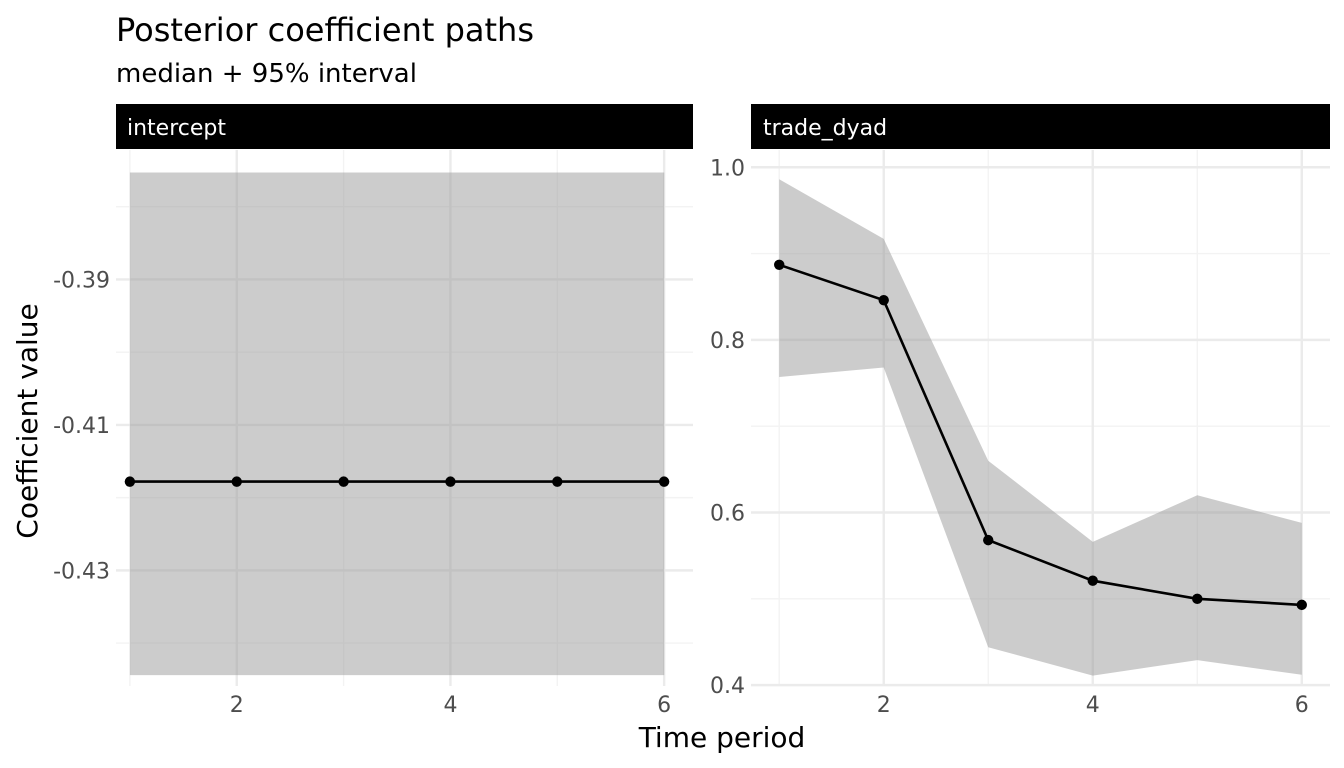 This screenshot has height=768, width=1344. I want to click on strip-label: trade_dyad, so click(825, 128).